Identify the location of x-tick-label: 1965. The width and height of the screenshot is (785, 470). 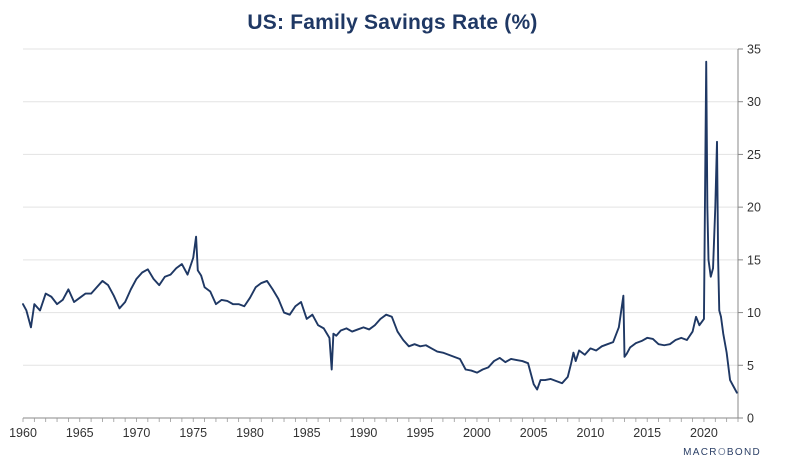
(80, 433).